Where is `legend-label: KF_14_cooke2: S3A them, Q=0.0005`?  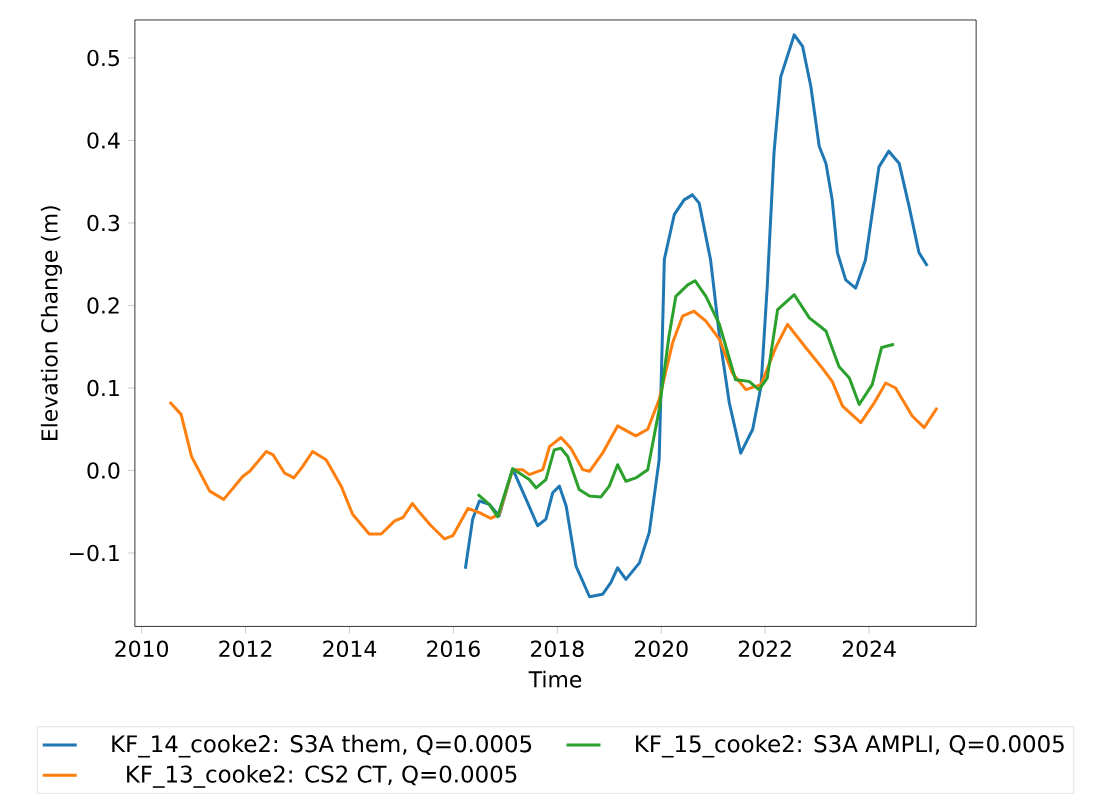
legend-label: KF_14_cooke2: S3A them, Q=0.0005 is located at coordinates (322, 746).